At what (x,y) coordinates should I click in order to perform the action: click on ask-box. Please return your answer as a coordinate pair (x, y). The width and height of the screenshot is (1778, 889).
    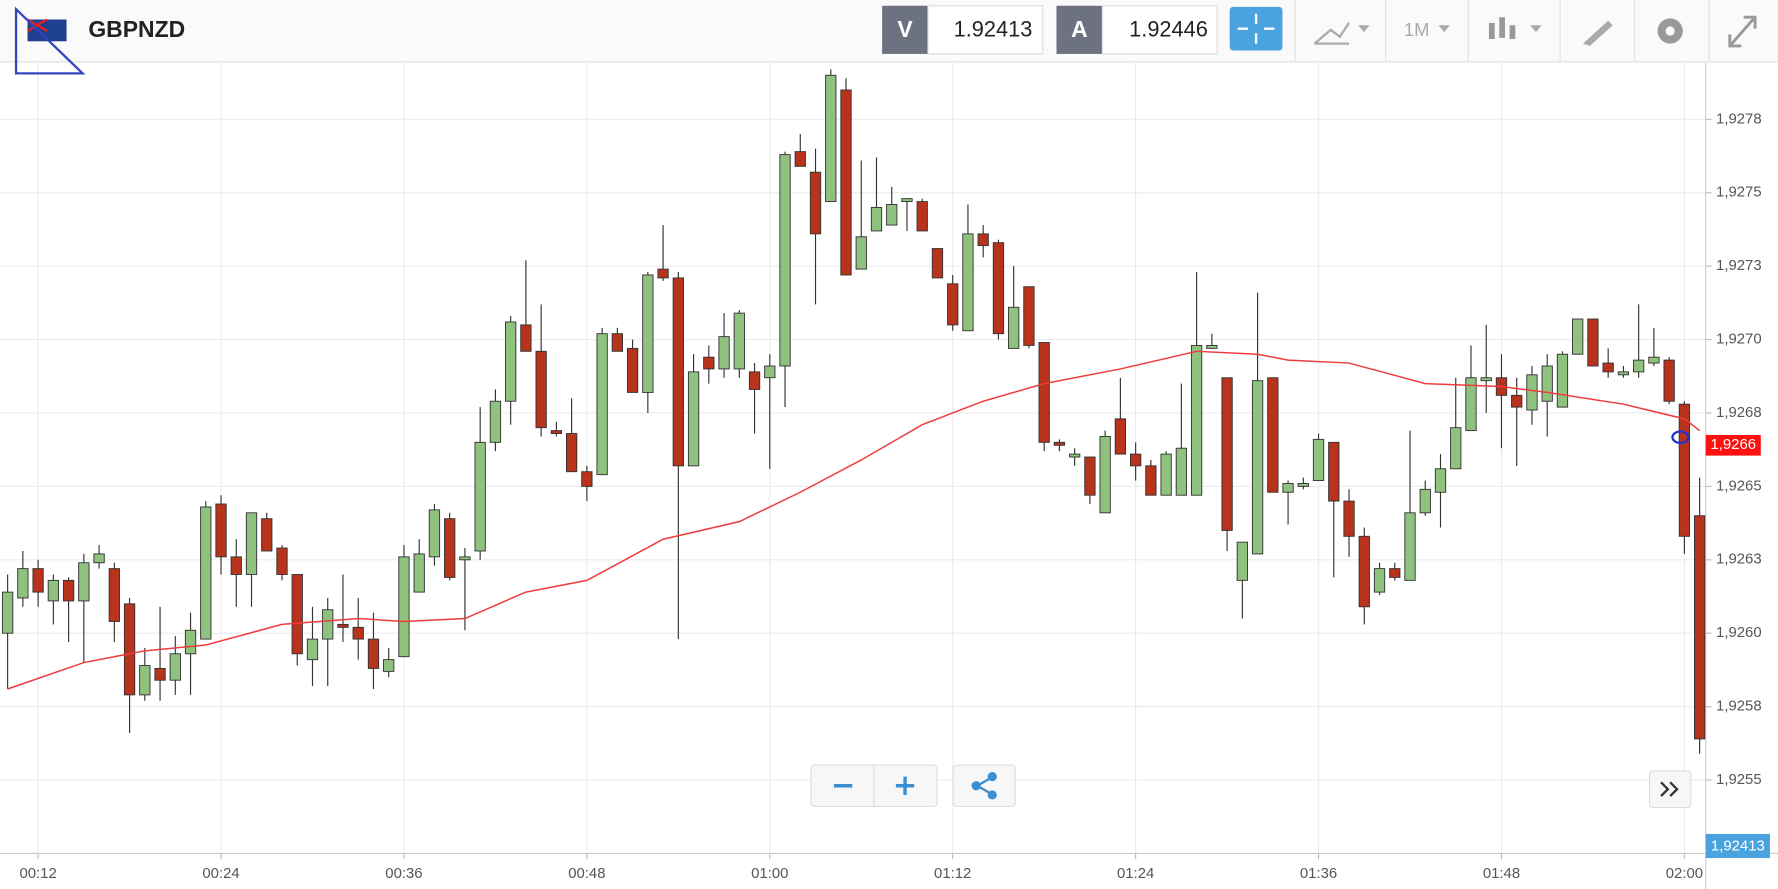
    Looking at the image, I should click on (1159, 30).